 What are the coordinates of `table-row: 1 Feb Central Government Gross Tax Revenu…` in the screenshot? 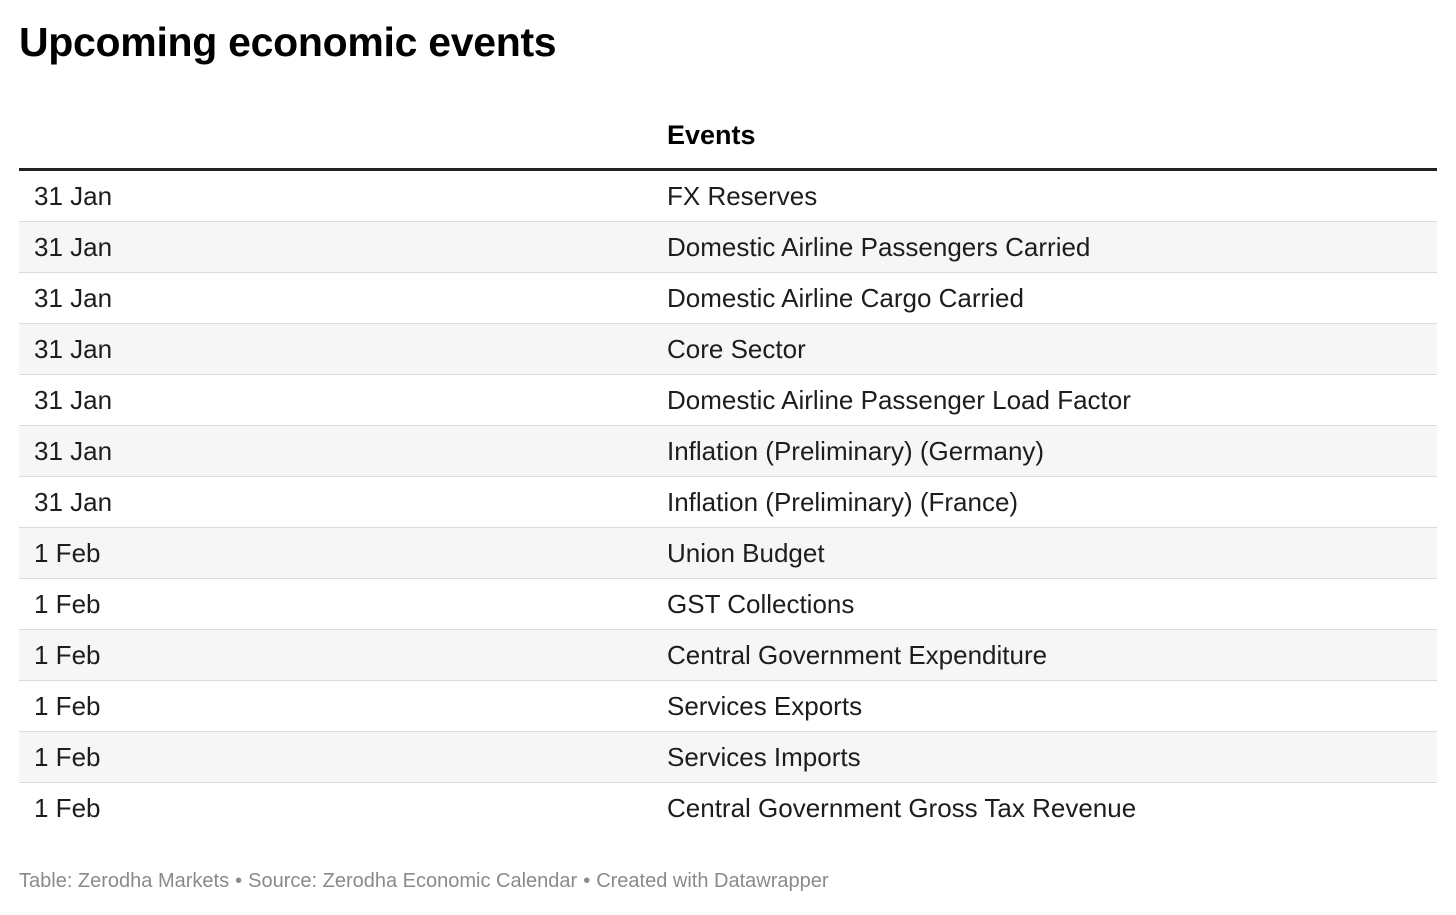 It's located at (728, 808).